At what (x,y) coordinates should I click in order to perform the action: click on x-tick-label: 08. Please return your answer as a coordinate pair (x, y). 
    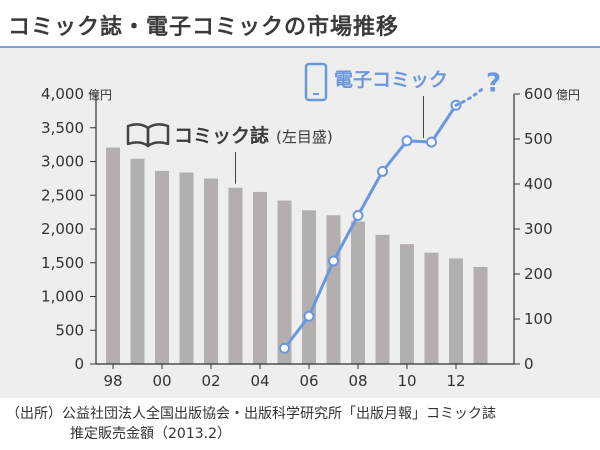
    Looking at the image, I should click on (357, 381).